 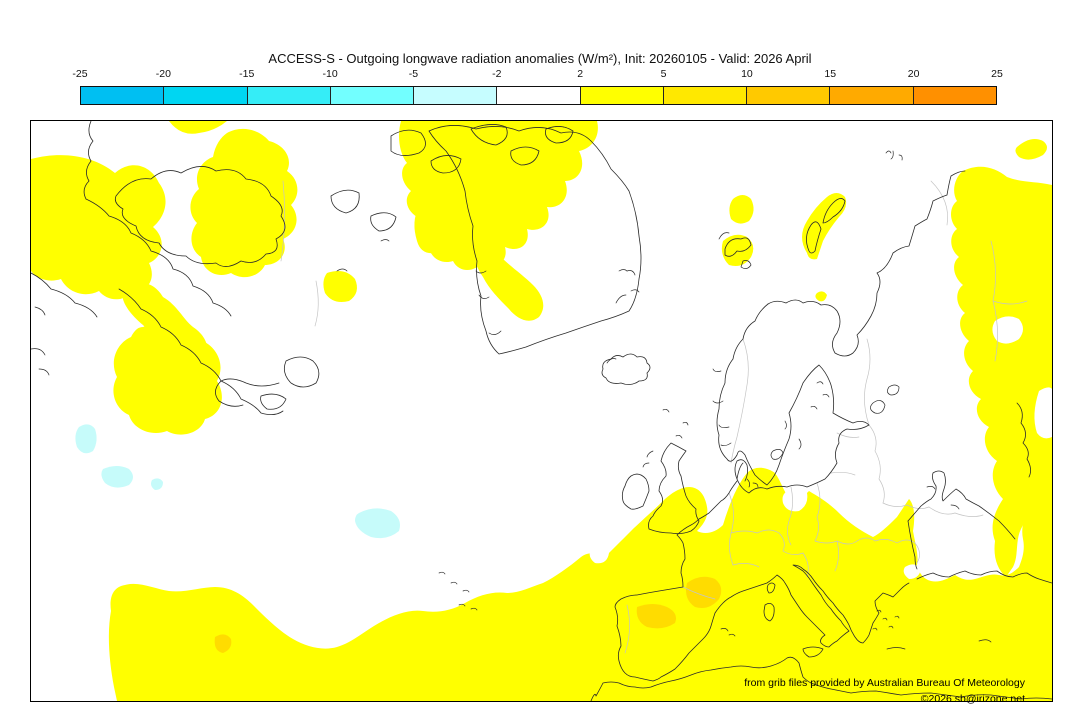 I want to click on colorbar-tick-label: 5, so click(x=663, y=74).